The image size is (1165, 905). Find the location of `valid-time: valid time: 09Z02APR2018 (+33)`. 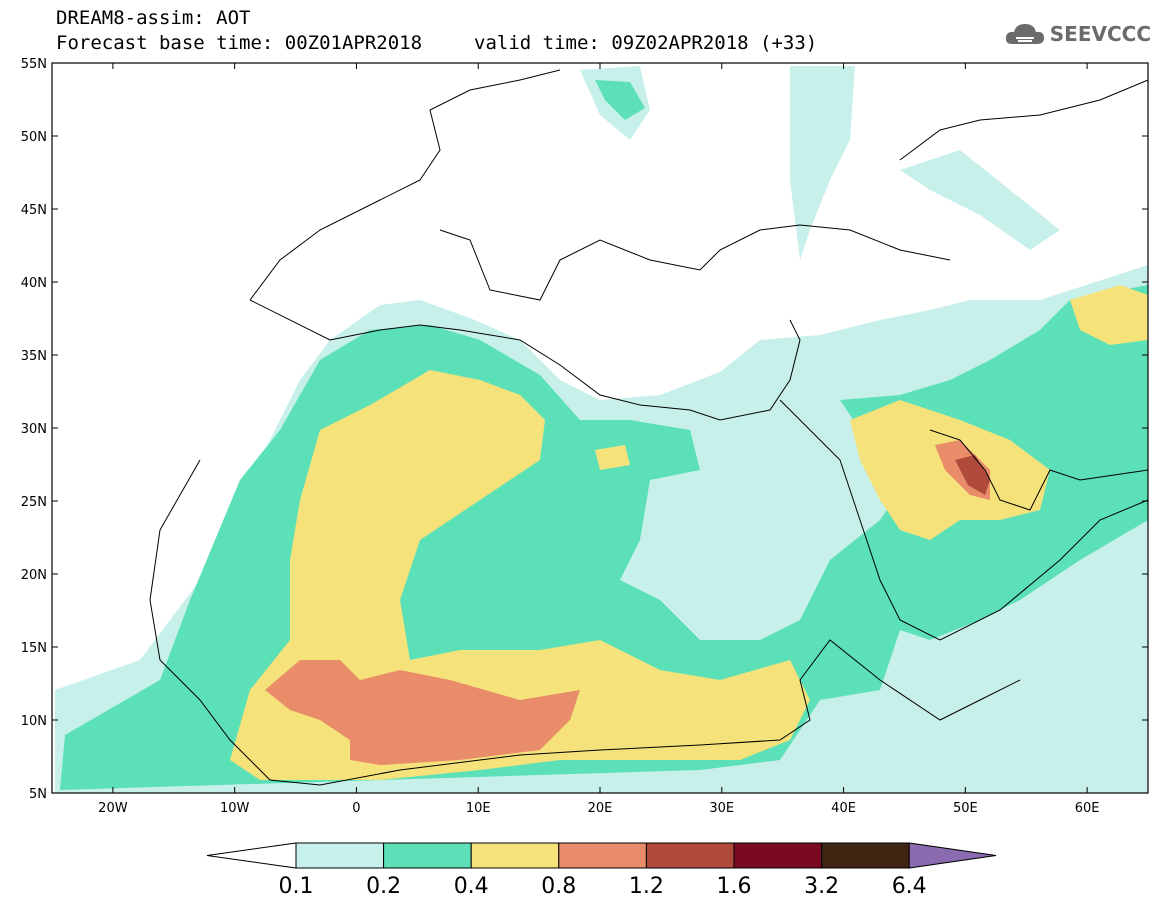

valid-time: valid time: 09Z02APR2018 (+33) is located at coordinates (646, 43).